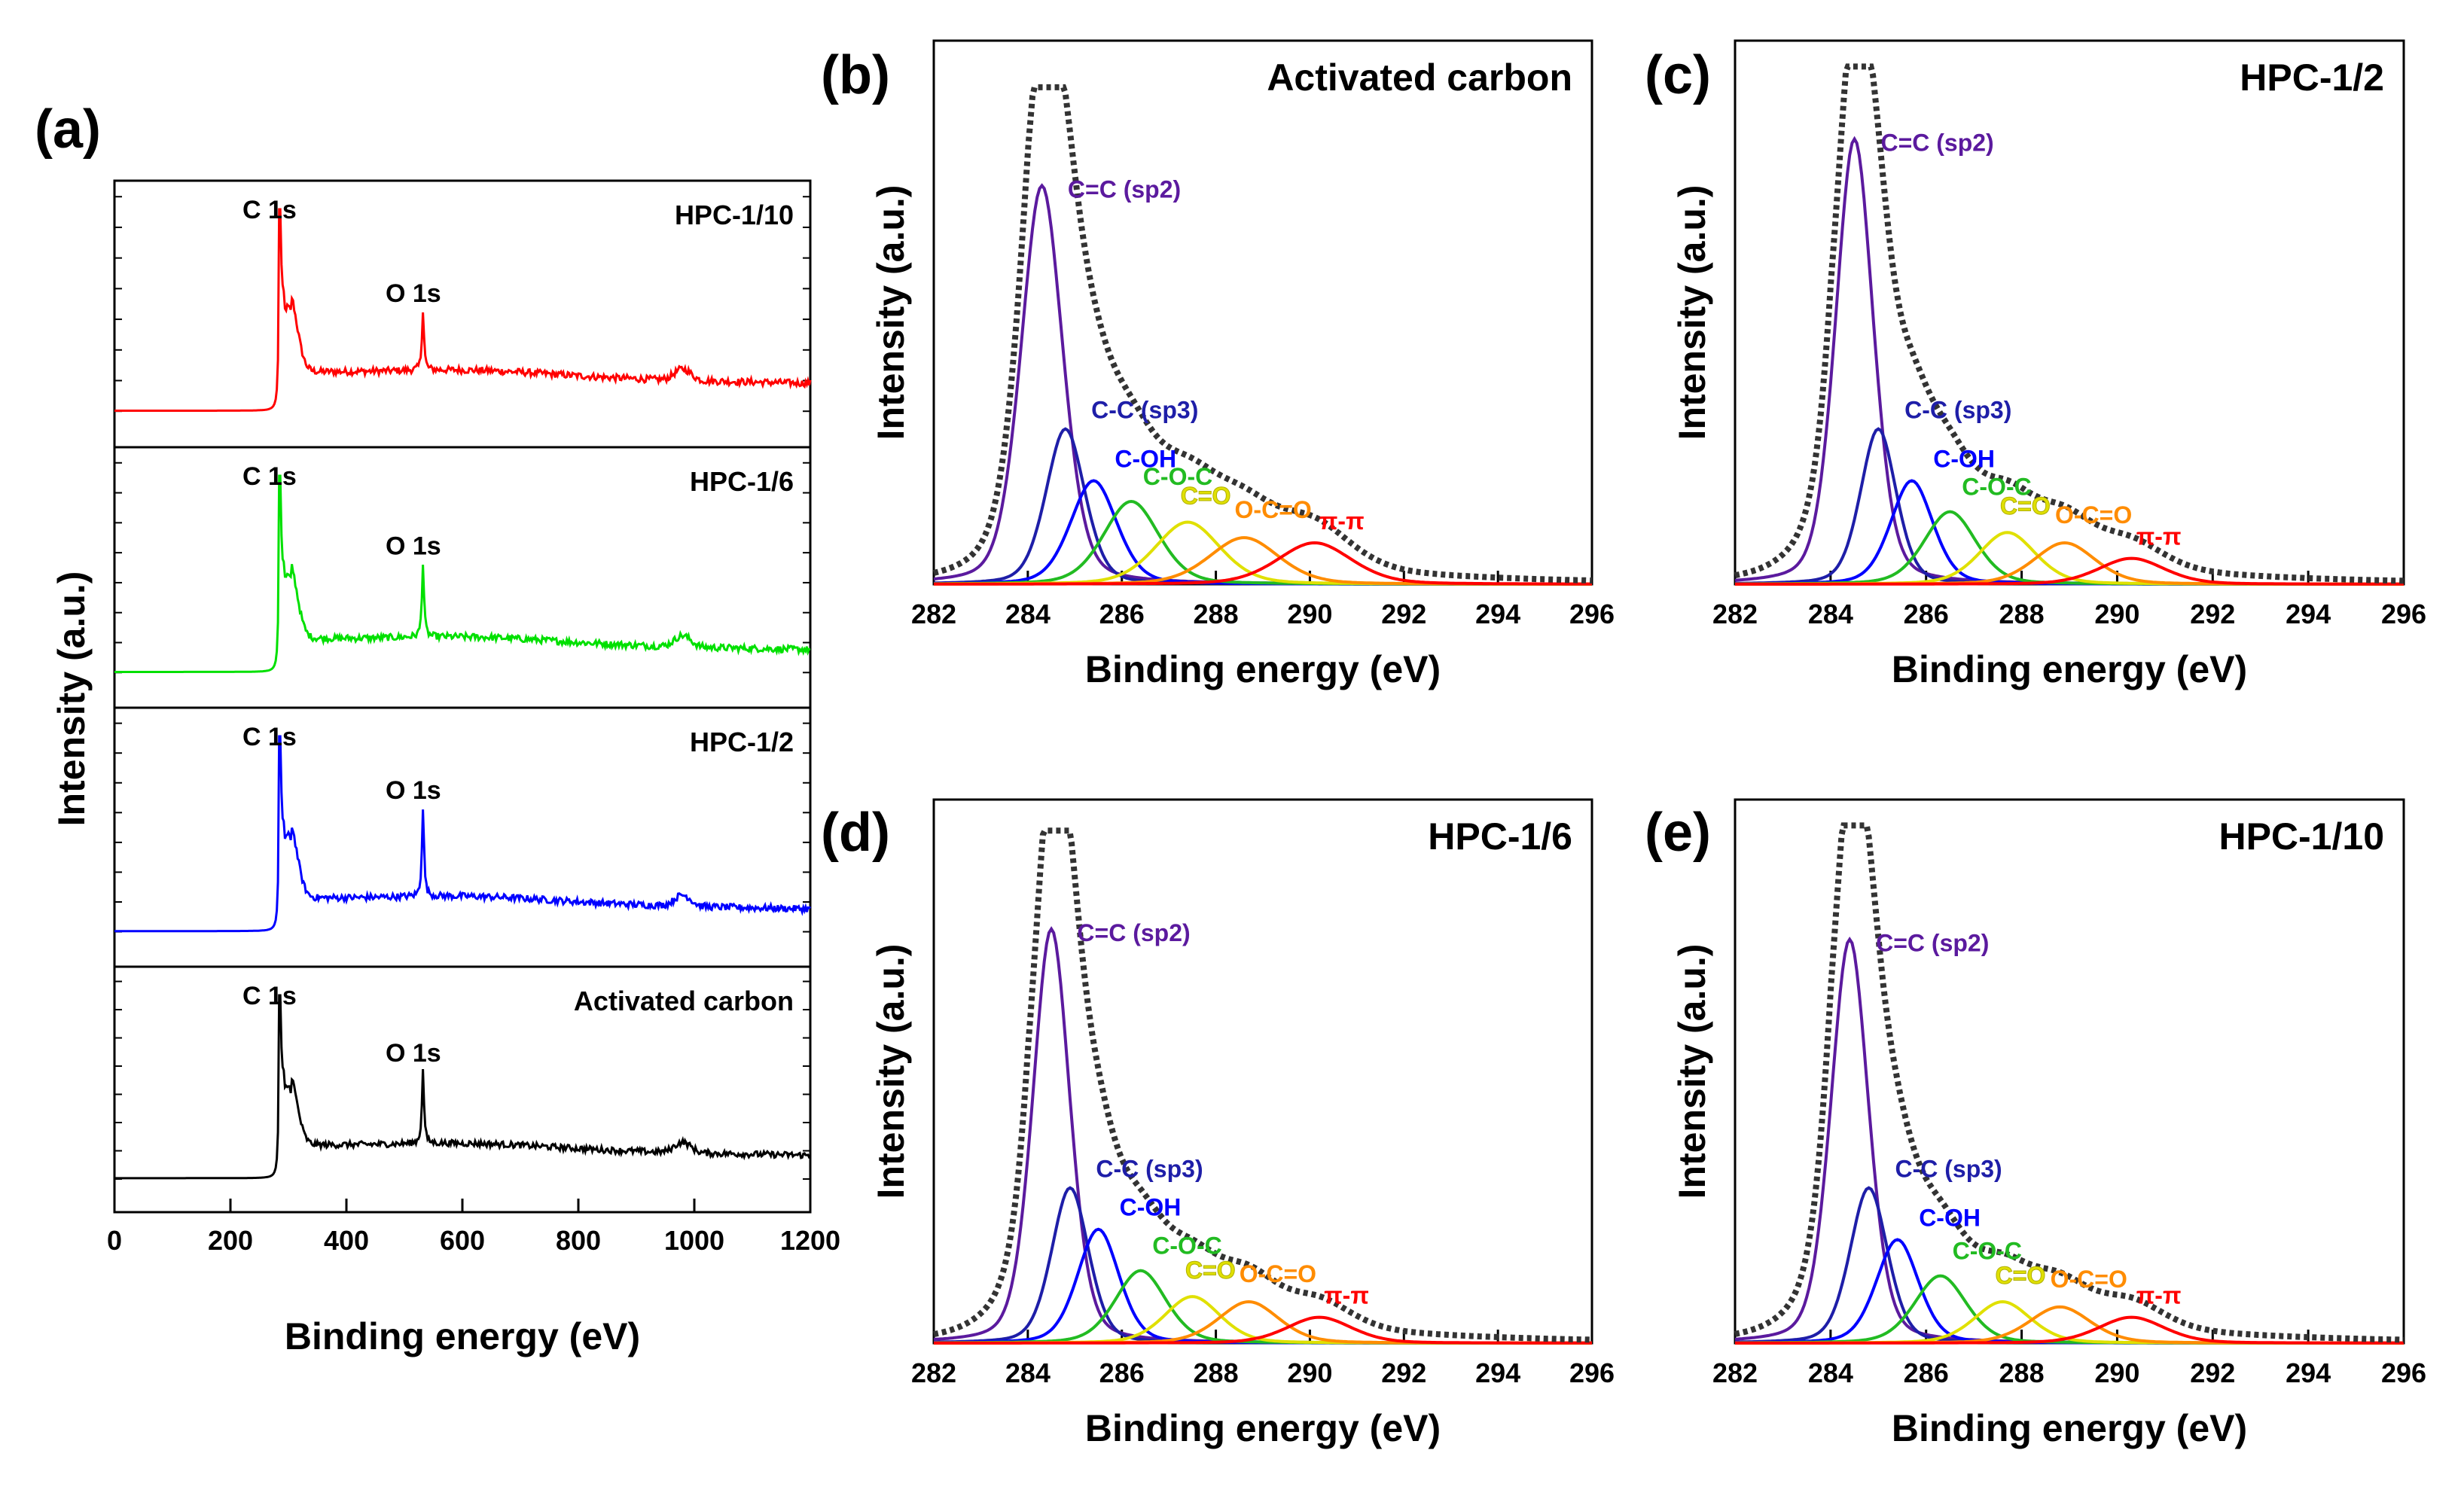 Image resolution: width=2464 pixels, height=1499 pixels. Describe the element at coordinates (68, 129) in the screenshot. I see `panel-label-a: (a)` at that location.